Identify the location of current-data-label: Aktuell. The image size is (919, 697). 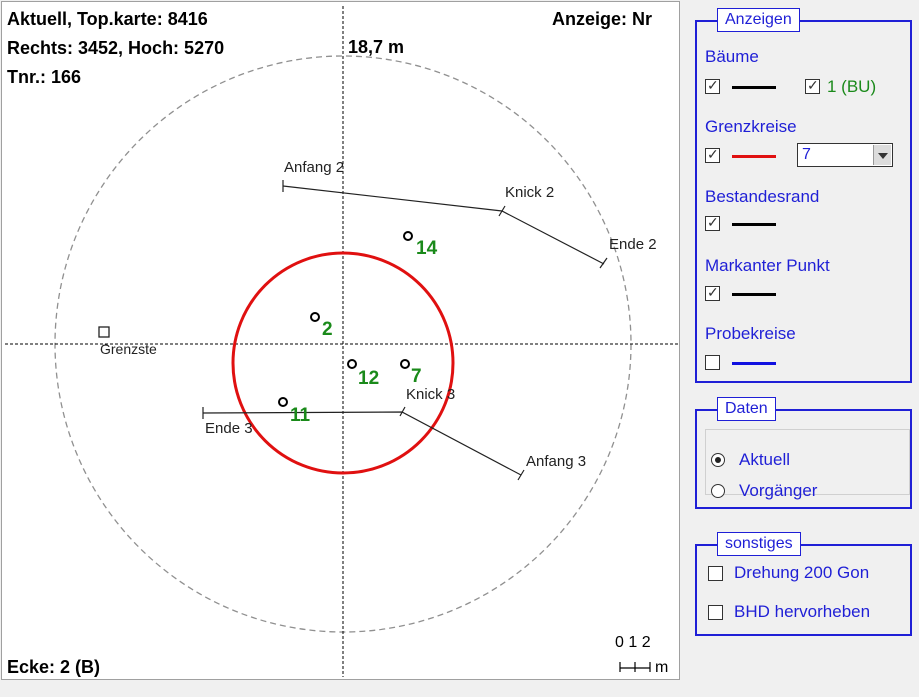
(765, 459).